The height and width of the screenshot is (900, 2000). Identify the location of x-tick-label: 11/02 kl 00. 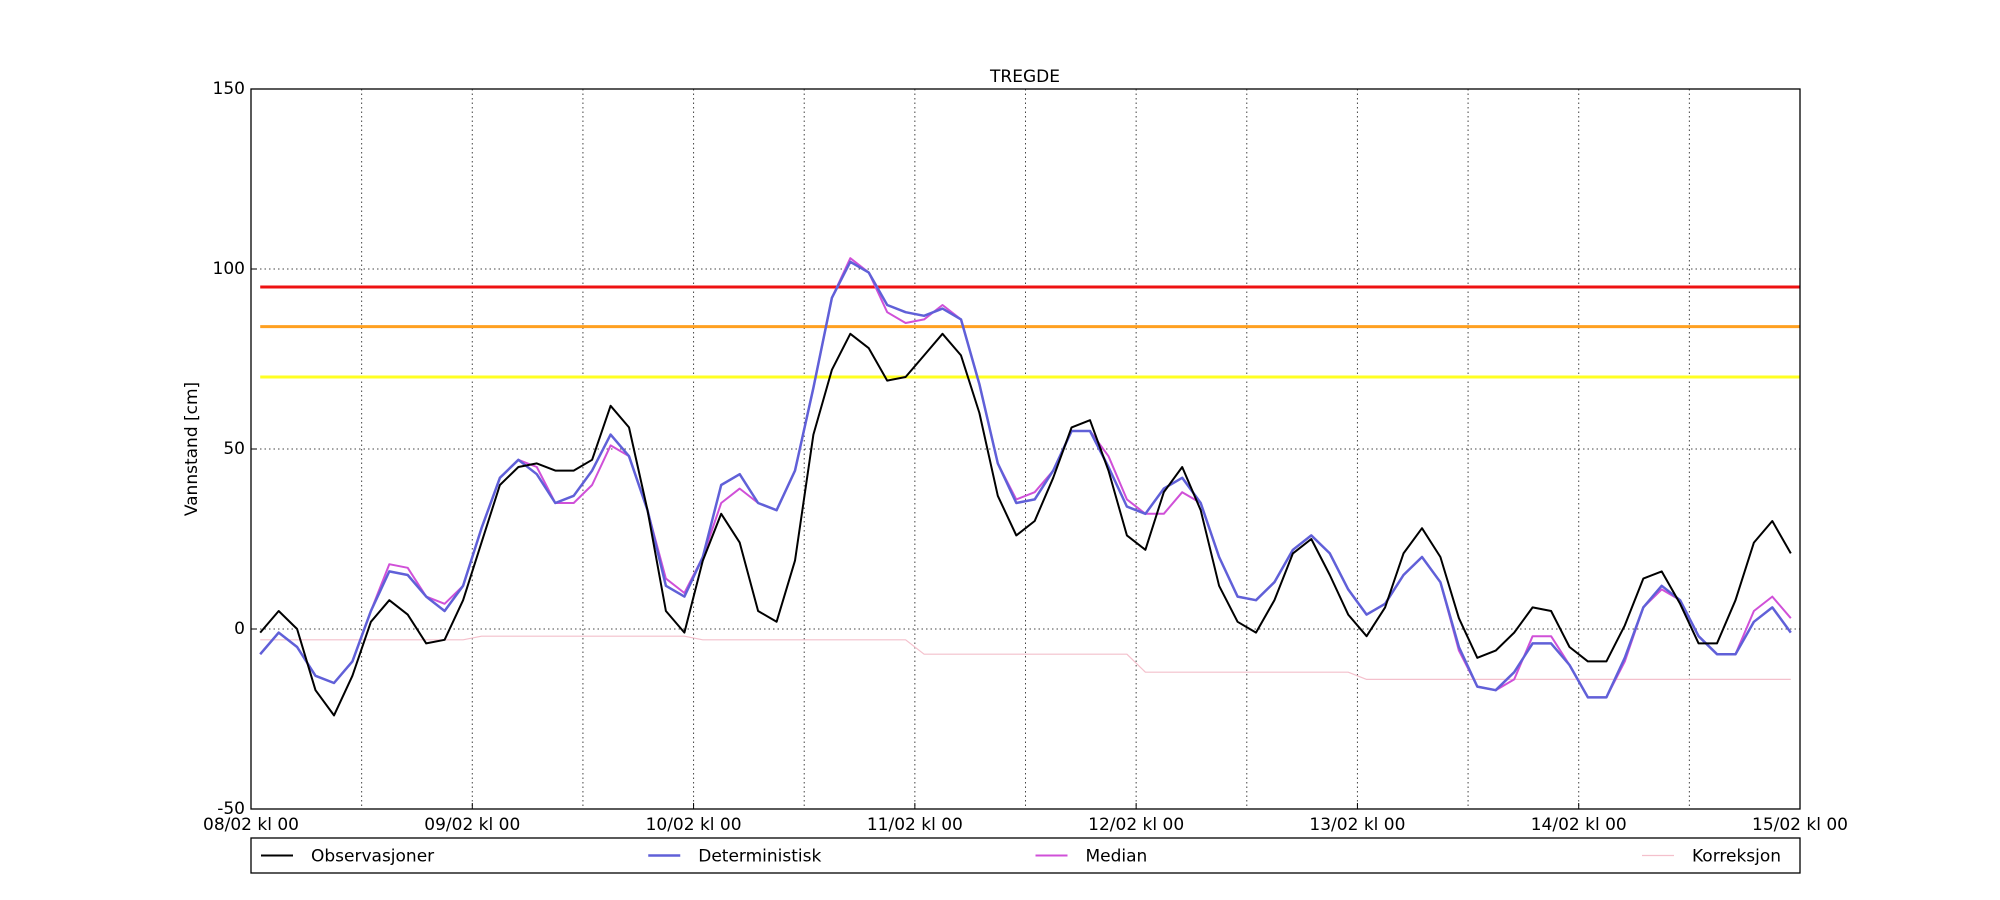
(915, 825).